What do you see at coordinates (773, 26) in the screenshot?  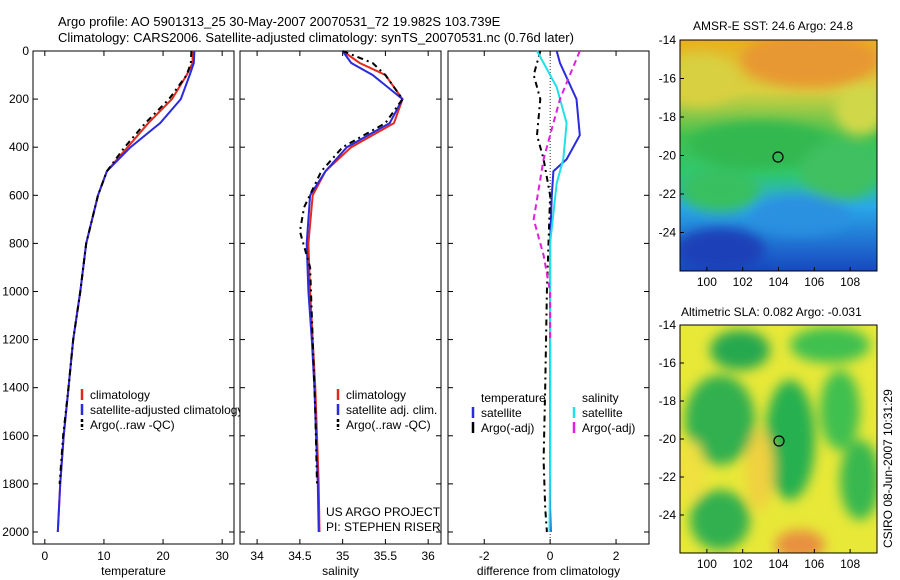 I see `sst-map-title: AMSR-E SST: 24.6 Argo: 24.8` at bounding box center [773, 26].